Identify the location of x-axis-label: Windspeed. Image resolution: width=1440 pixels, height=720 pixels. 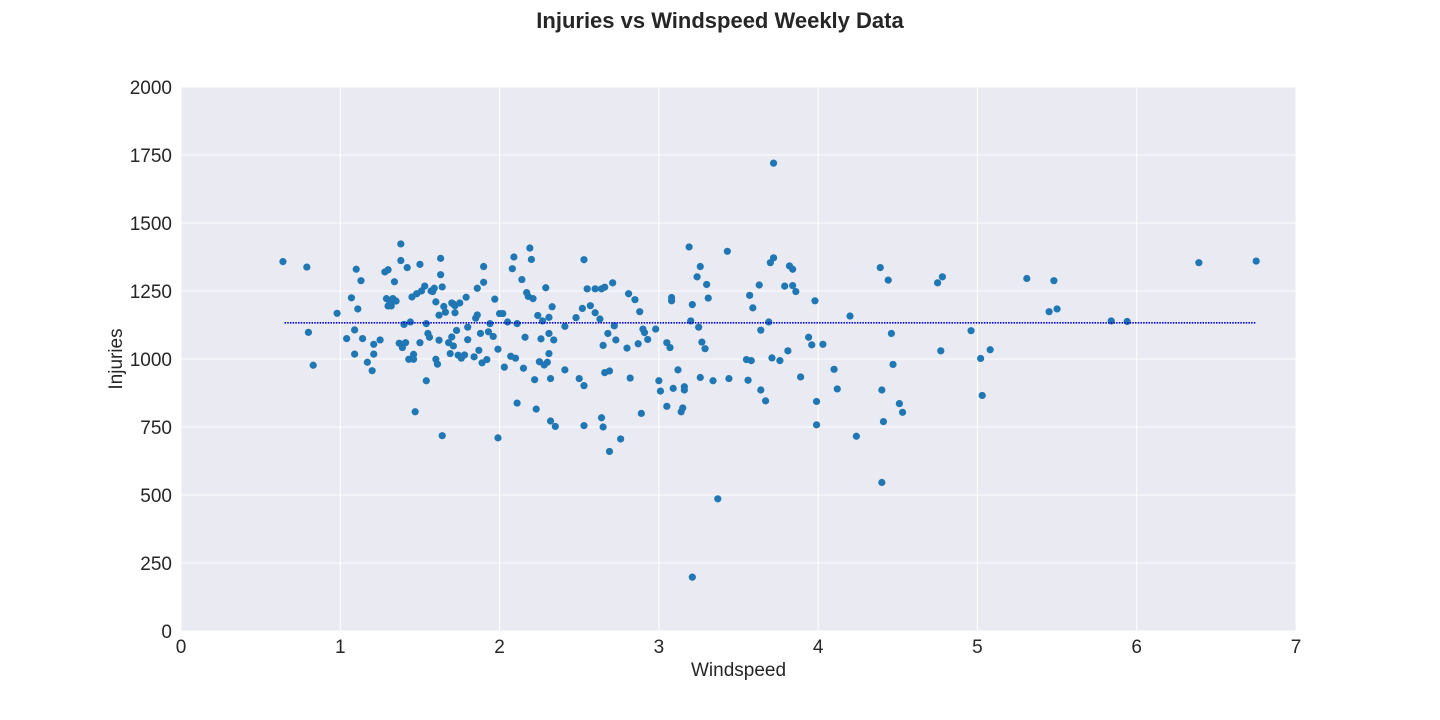
(738, 670).